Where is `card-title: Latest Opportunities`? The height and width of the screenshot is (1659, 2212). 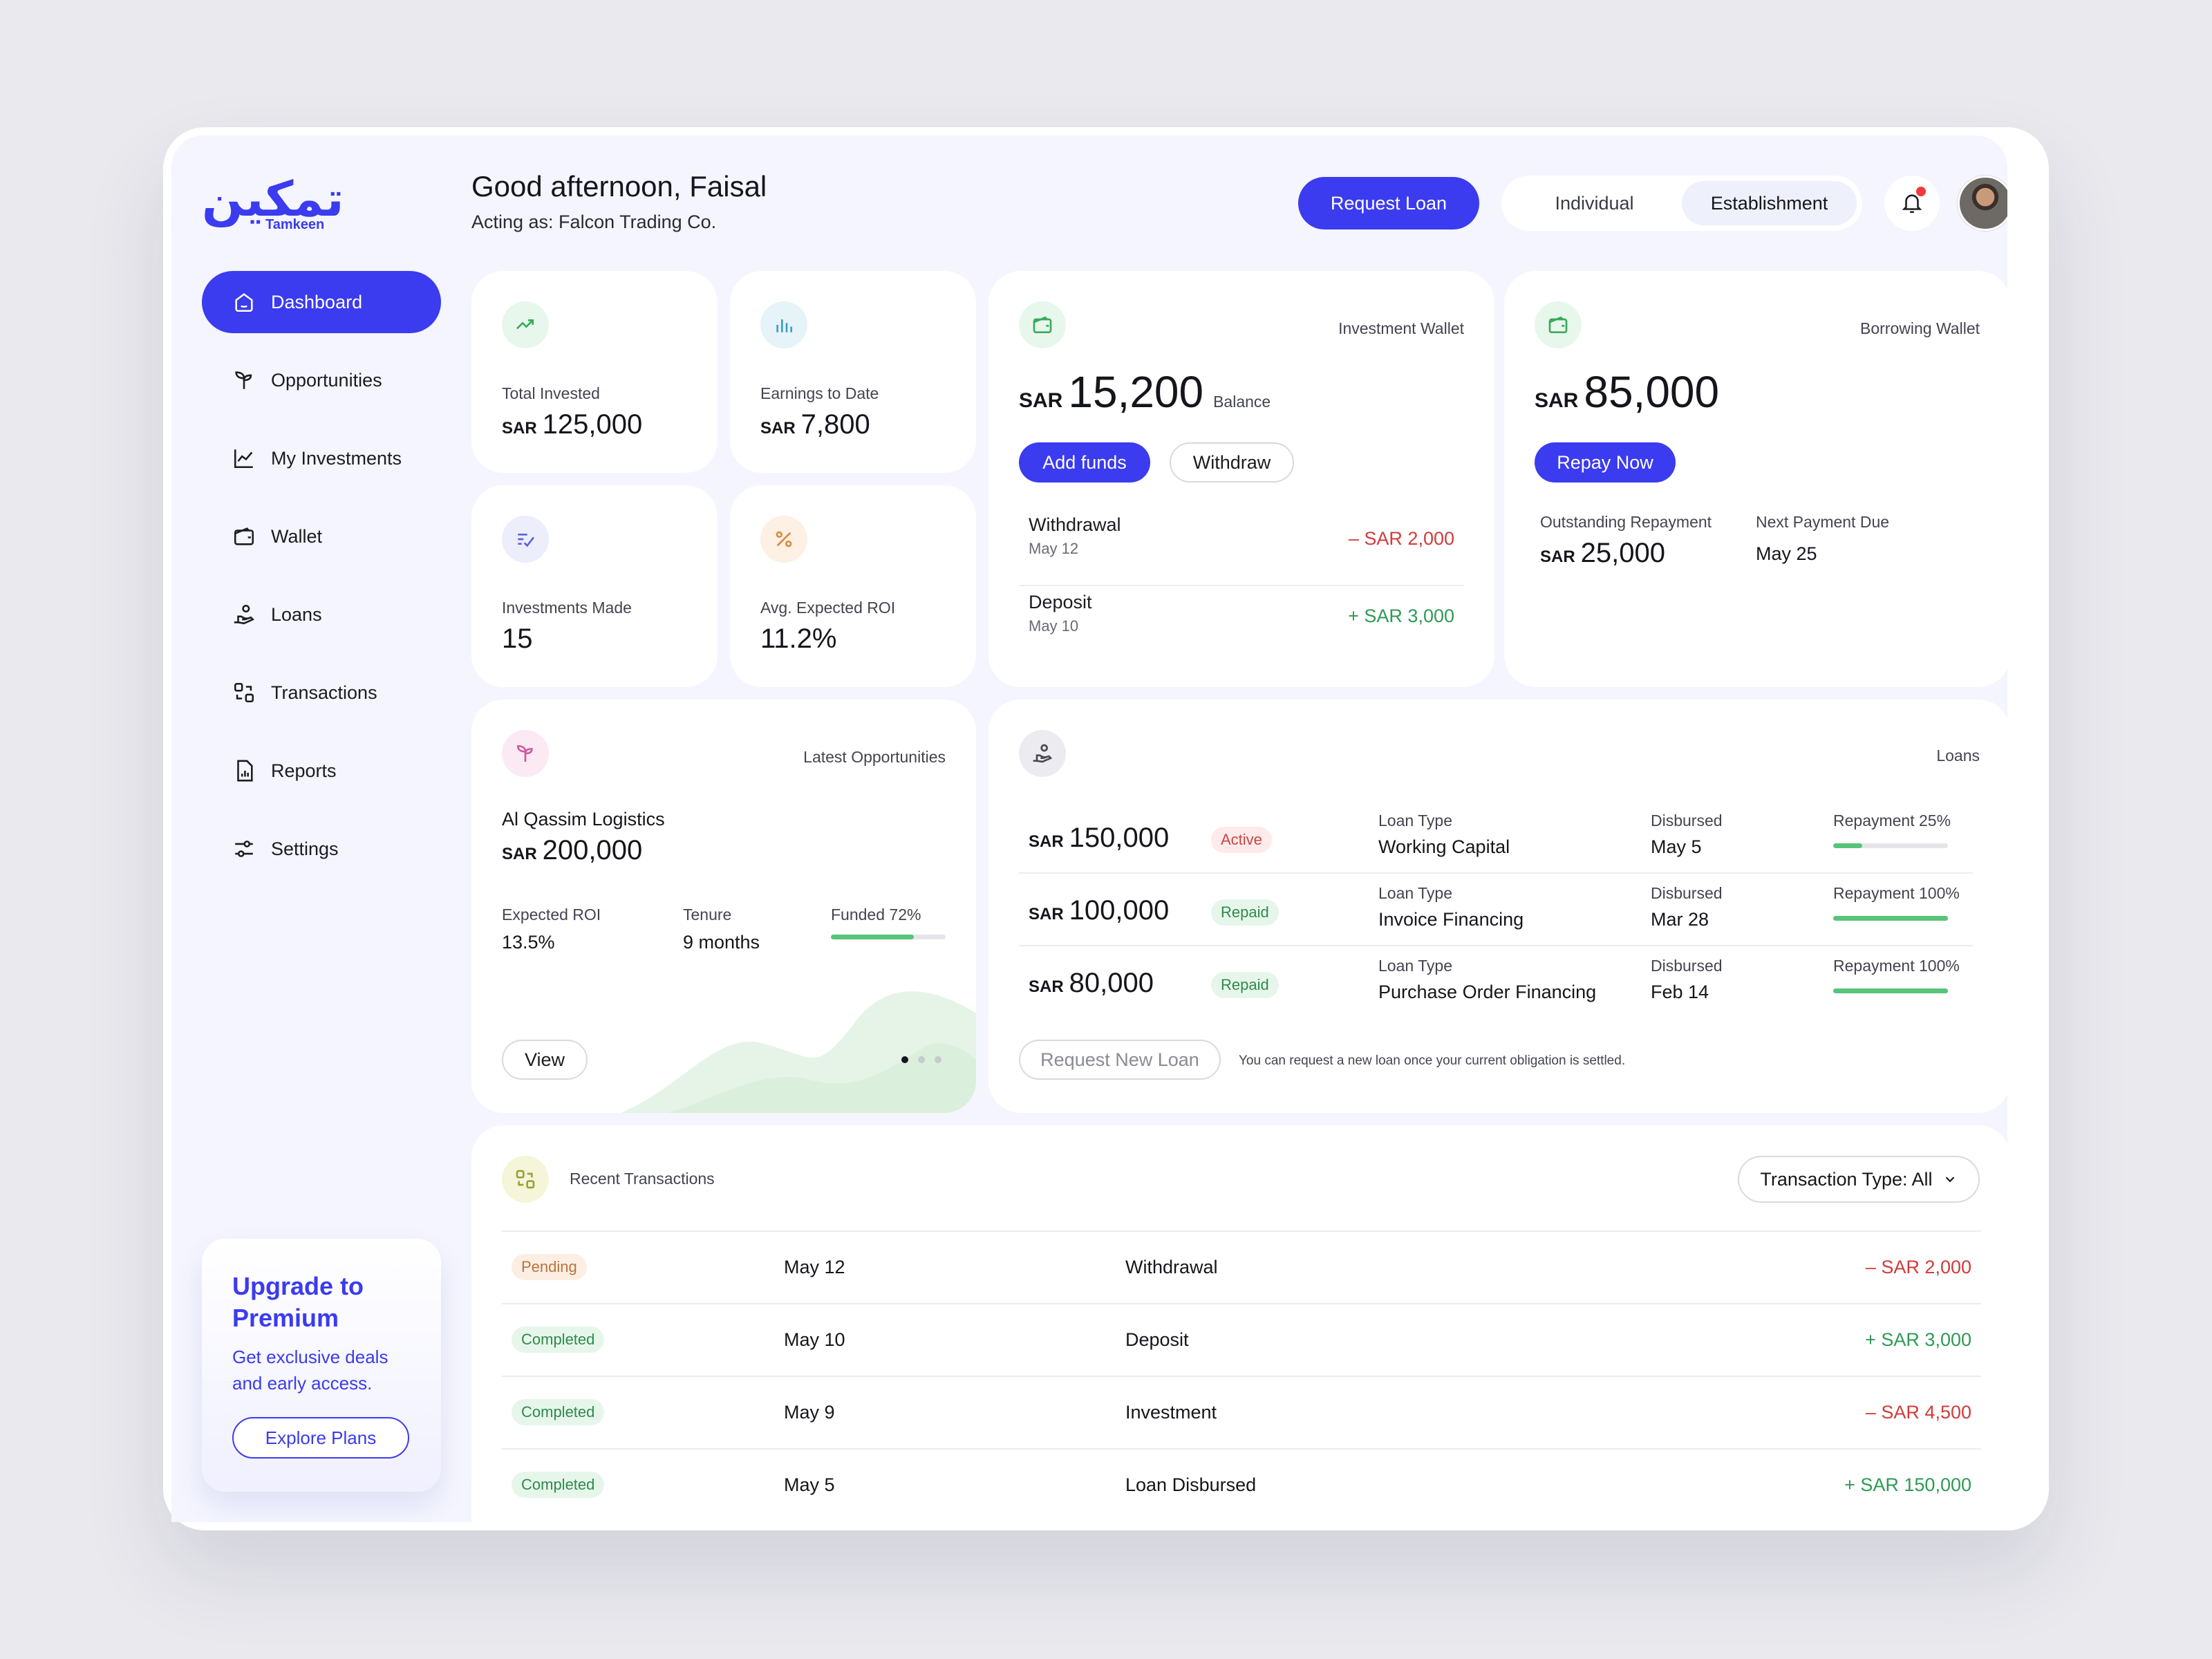 card-title: Latest Opportunities is located at coordinates (875, 757).